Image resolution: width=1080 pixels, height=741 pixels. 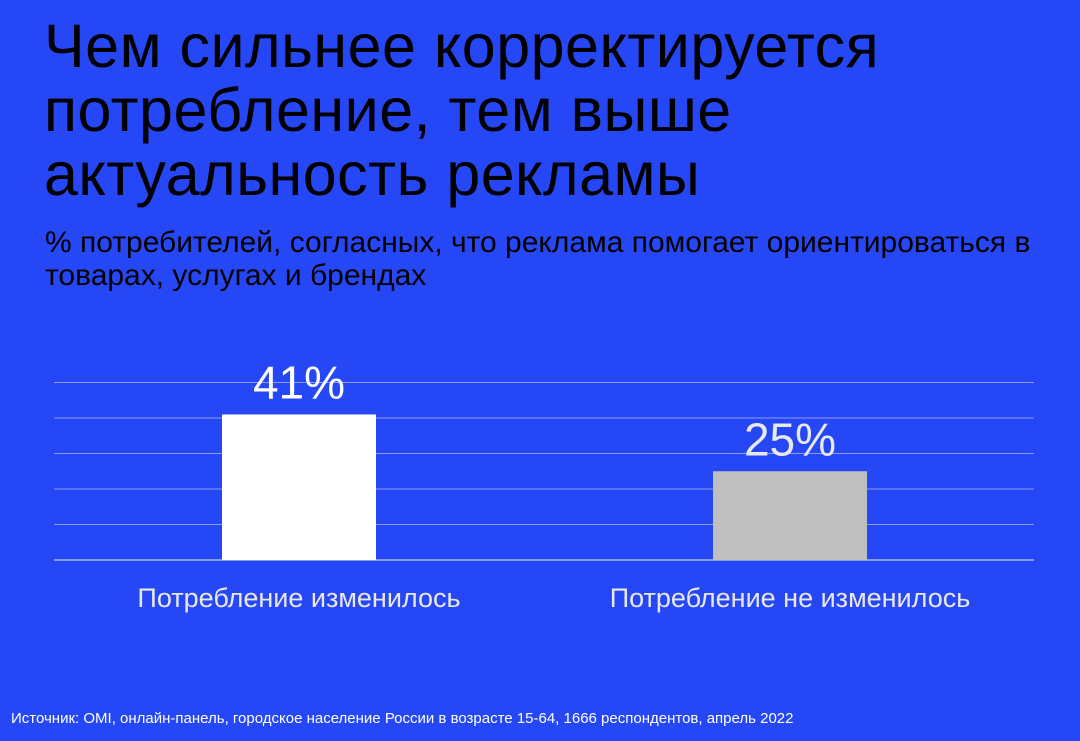 What do you see at coordinates (790, 439) in the screenshot?
I see `data-label-2: 25%` at bounding box center [790, 439].